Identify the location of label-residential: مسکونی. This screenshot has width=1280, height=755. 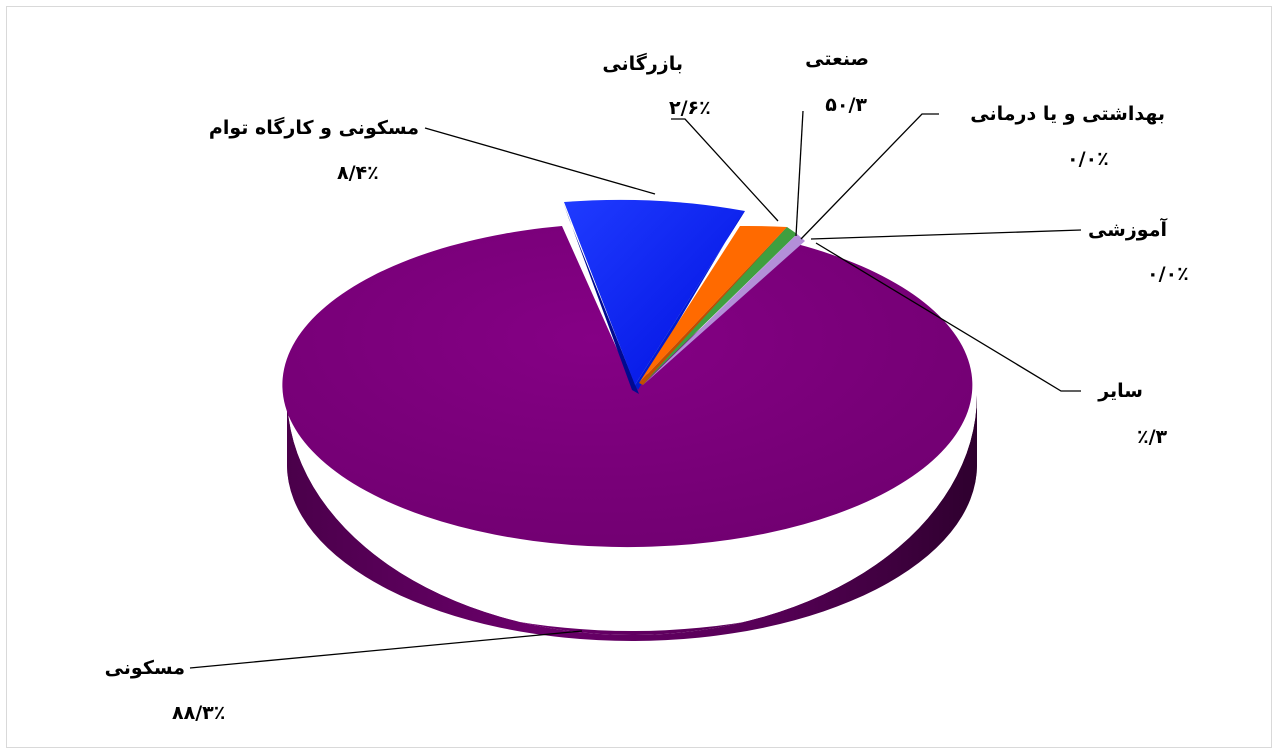
(145, 668).